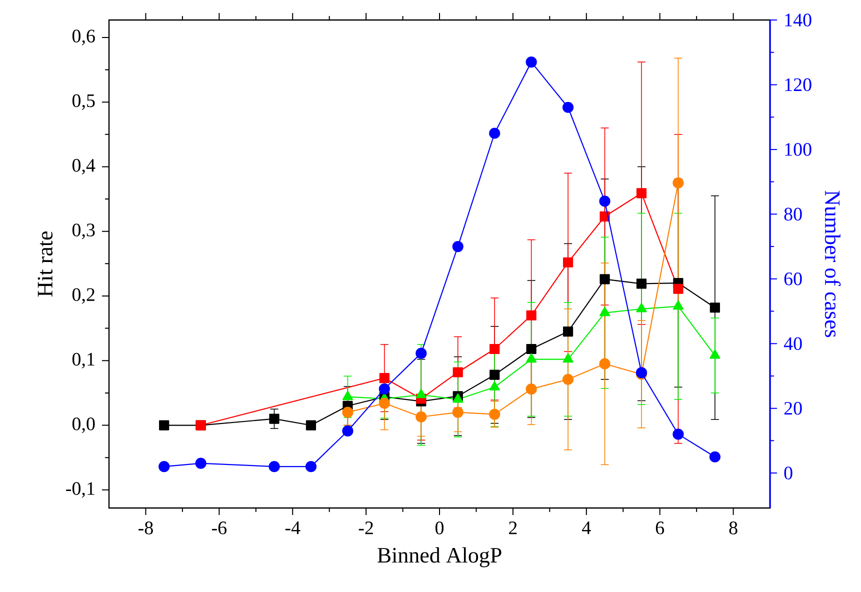 The image size is (861, 592). Describe the element at coordinates (513, 528) in the screenshot. I see `x-tick-label: 2` at that location.